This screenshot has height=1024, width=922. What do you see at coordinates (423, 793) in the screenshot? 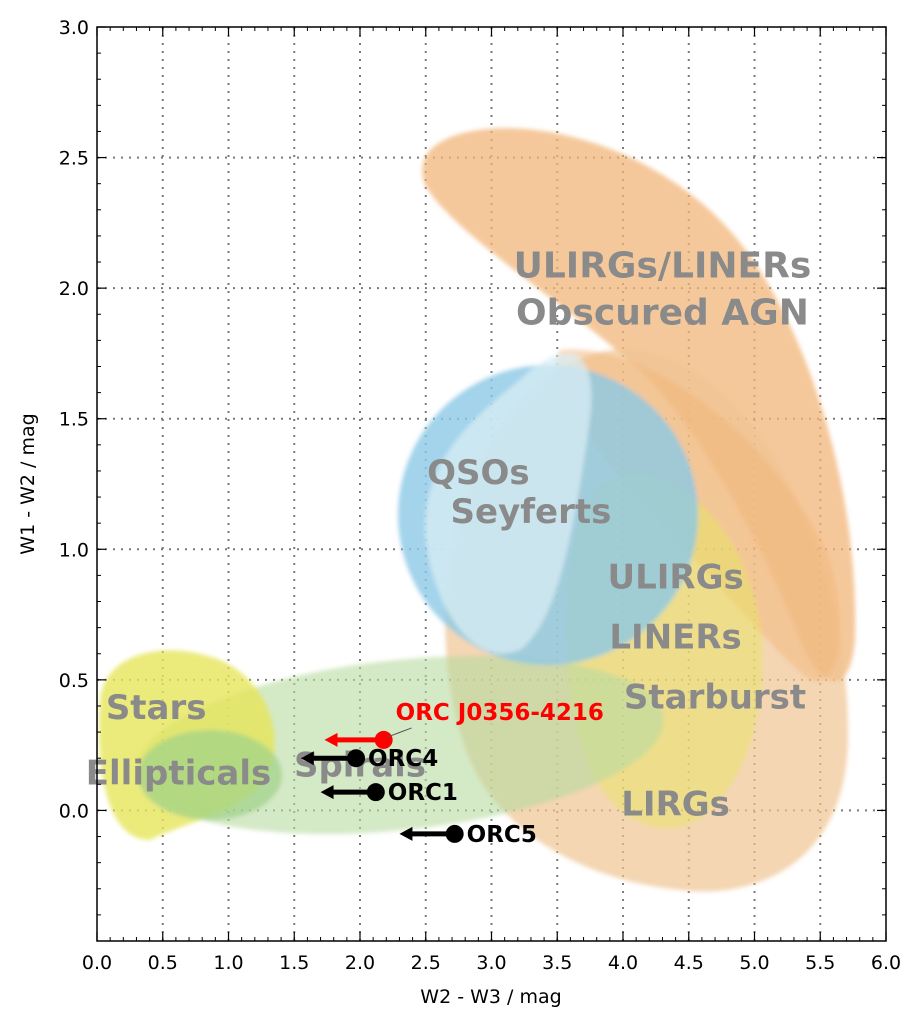
I see `source-label: ORC1` at bounding box center [423, 793].